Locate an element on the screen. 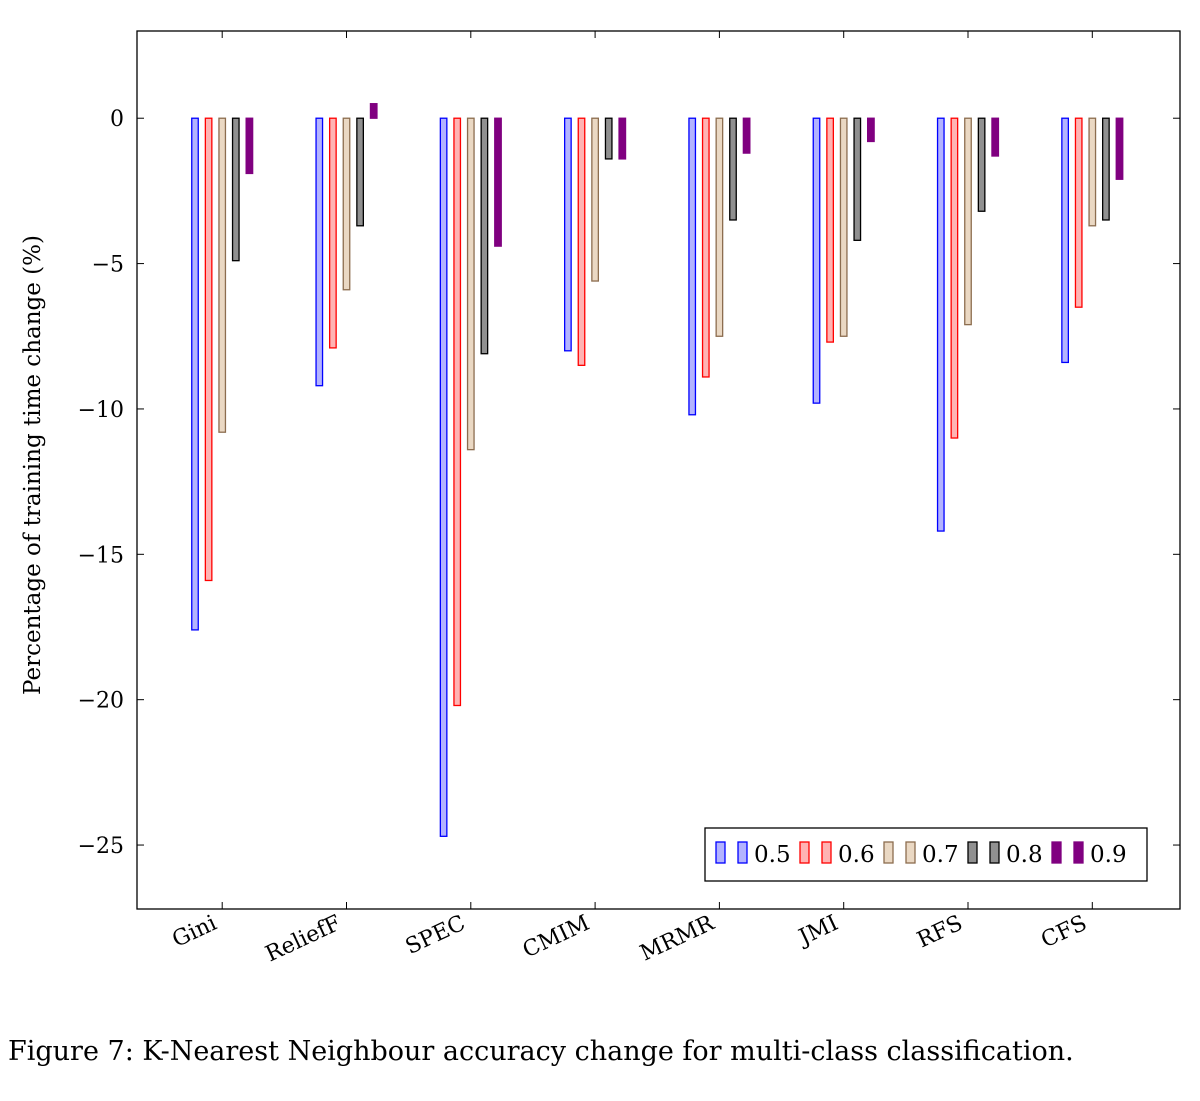  legend-swatch-08-b is located at coordinates (994, 852).